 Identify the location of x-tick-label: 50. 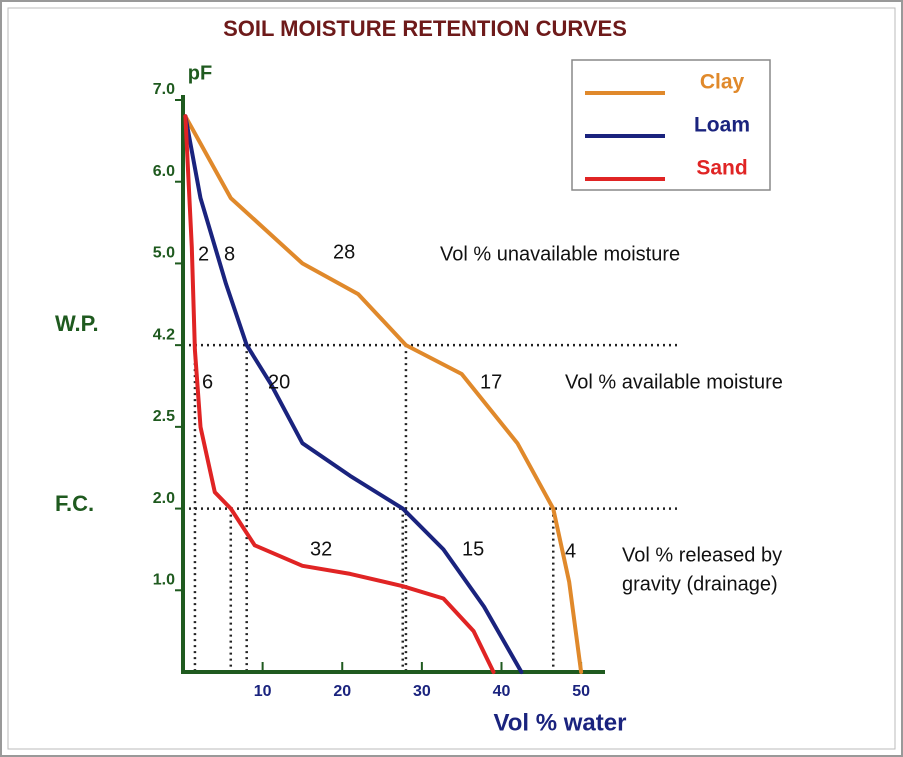
(581, 691).